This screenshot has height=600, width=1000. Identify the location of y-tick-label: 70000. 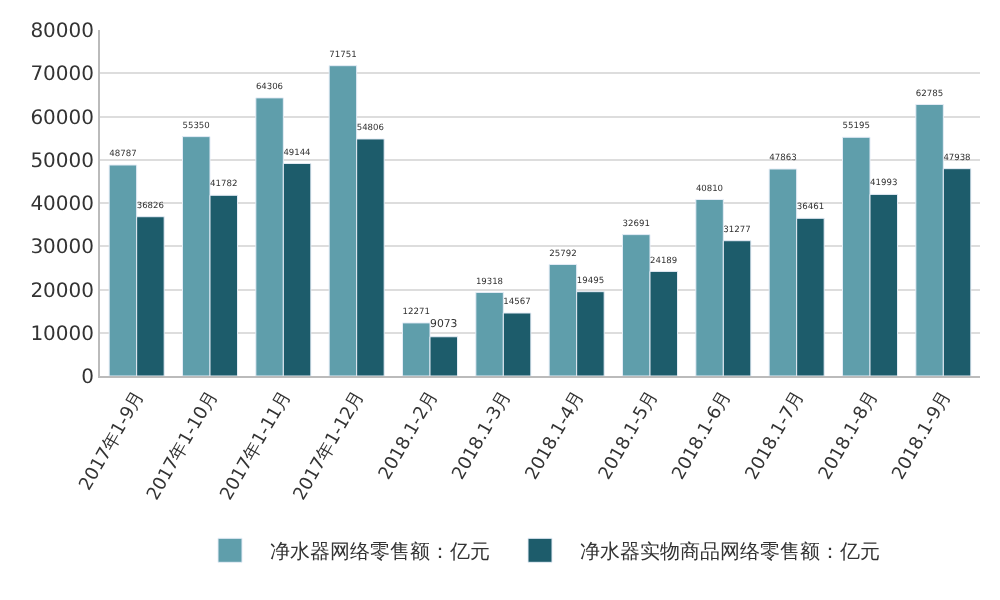
(62, 75).